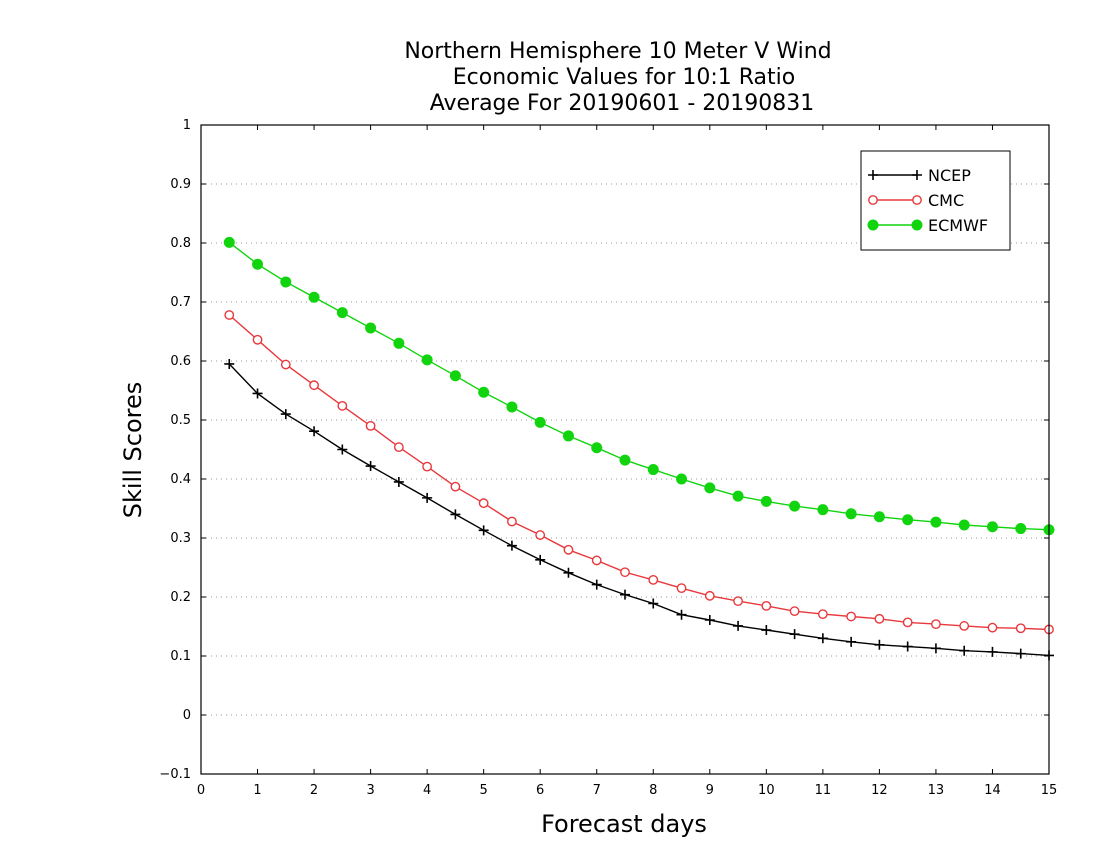 The width and height of the screenshot is (1100, 855). Describe the element at coordinates (201, 790) in the screenshot. I see `x-tick-label: 0` at that location.